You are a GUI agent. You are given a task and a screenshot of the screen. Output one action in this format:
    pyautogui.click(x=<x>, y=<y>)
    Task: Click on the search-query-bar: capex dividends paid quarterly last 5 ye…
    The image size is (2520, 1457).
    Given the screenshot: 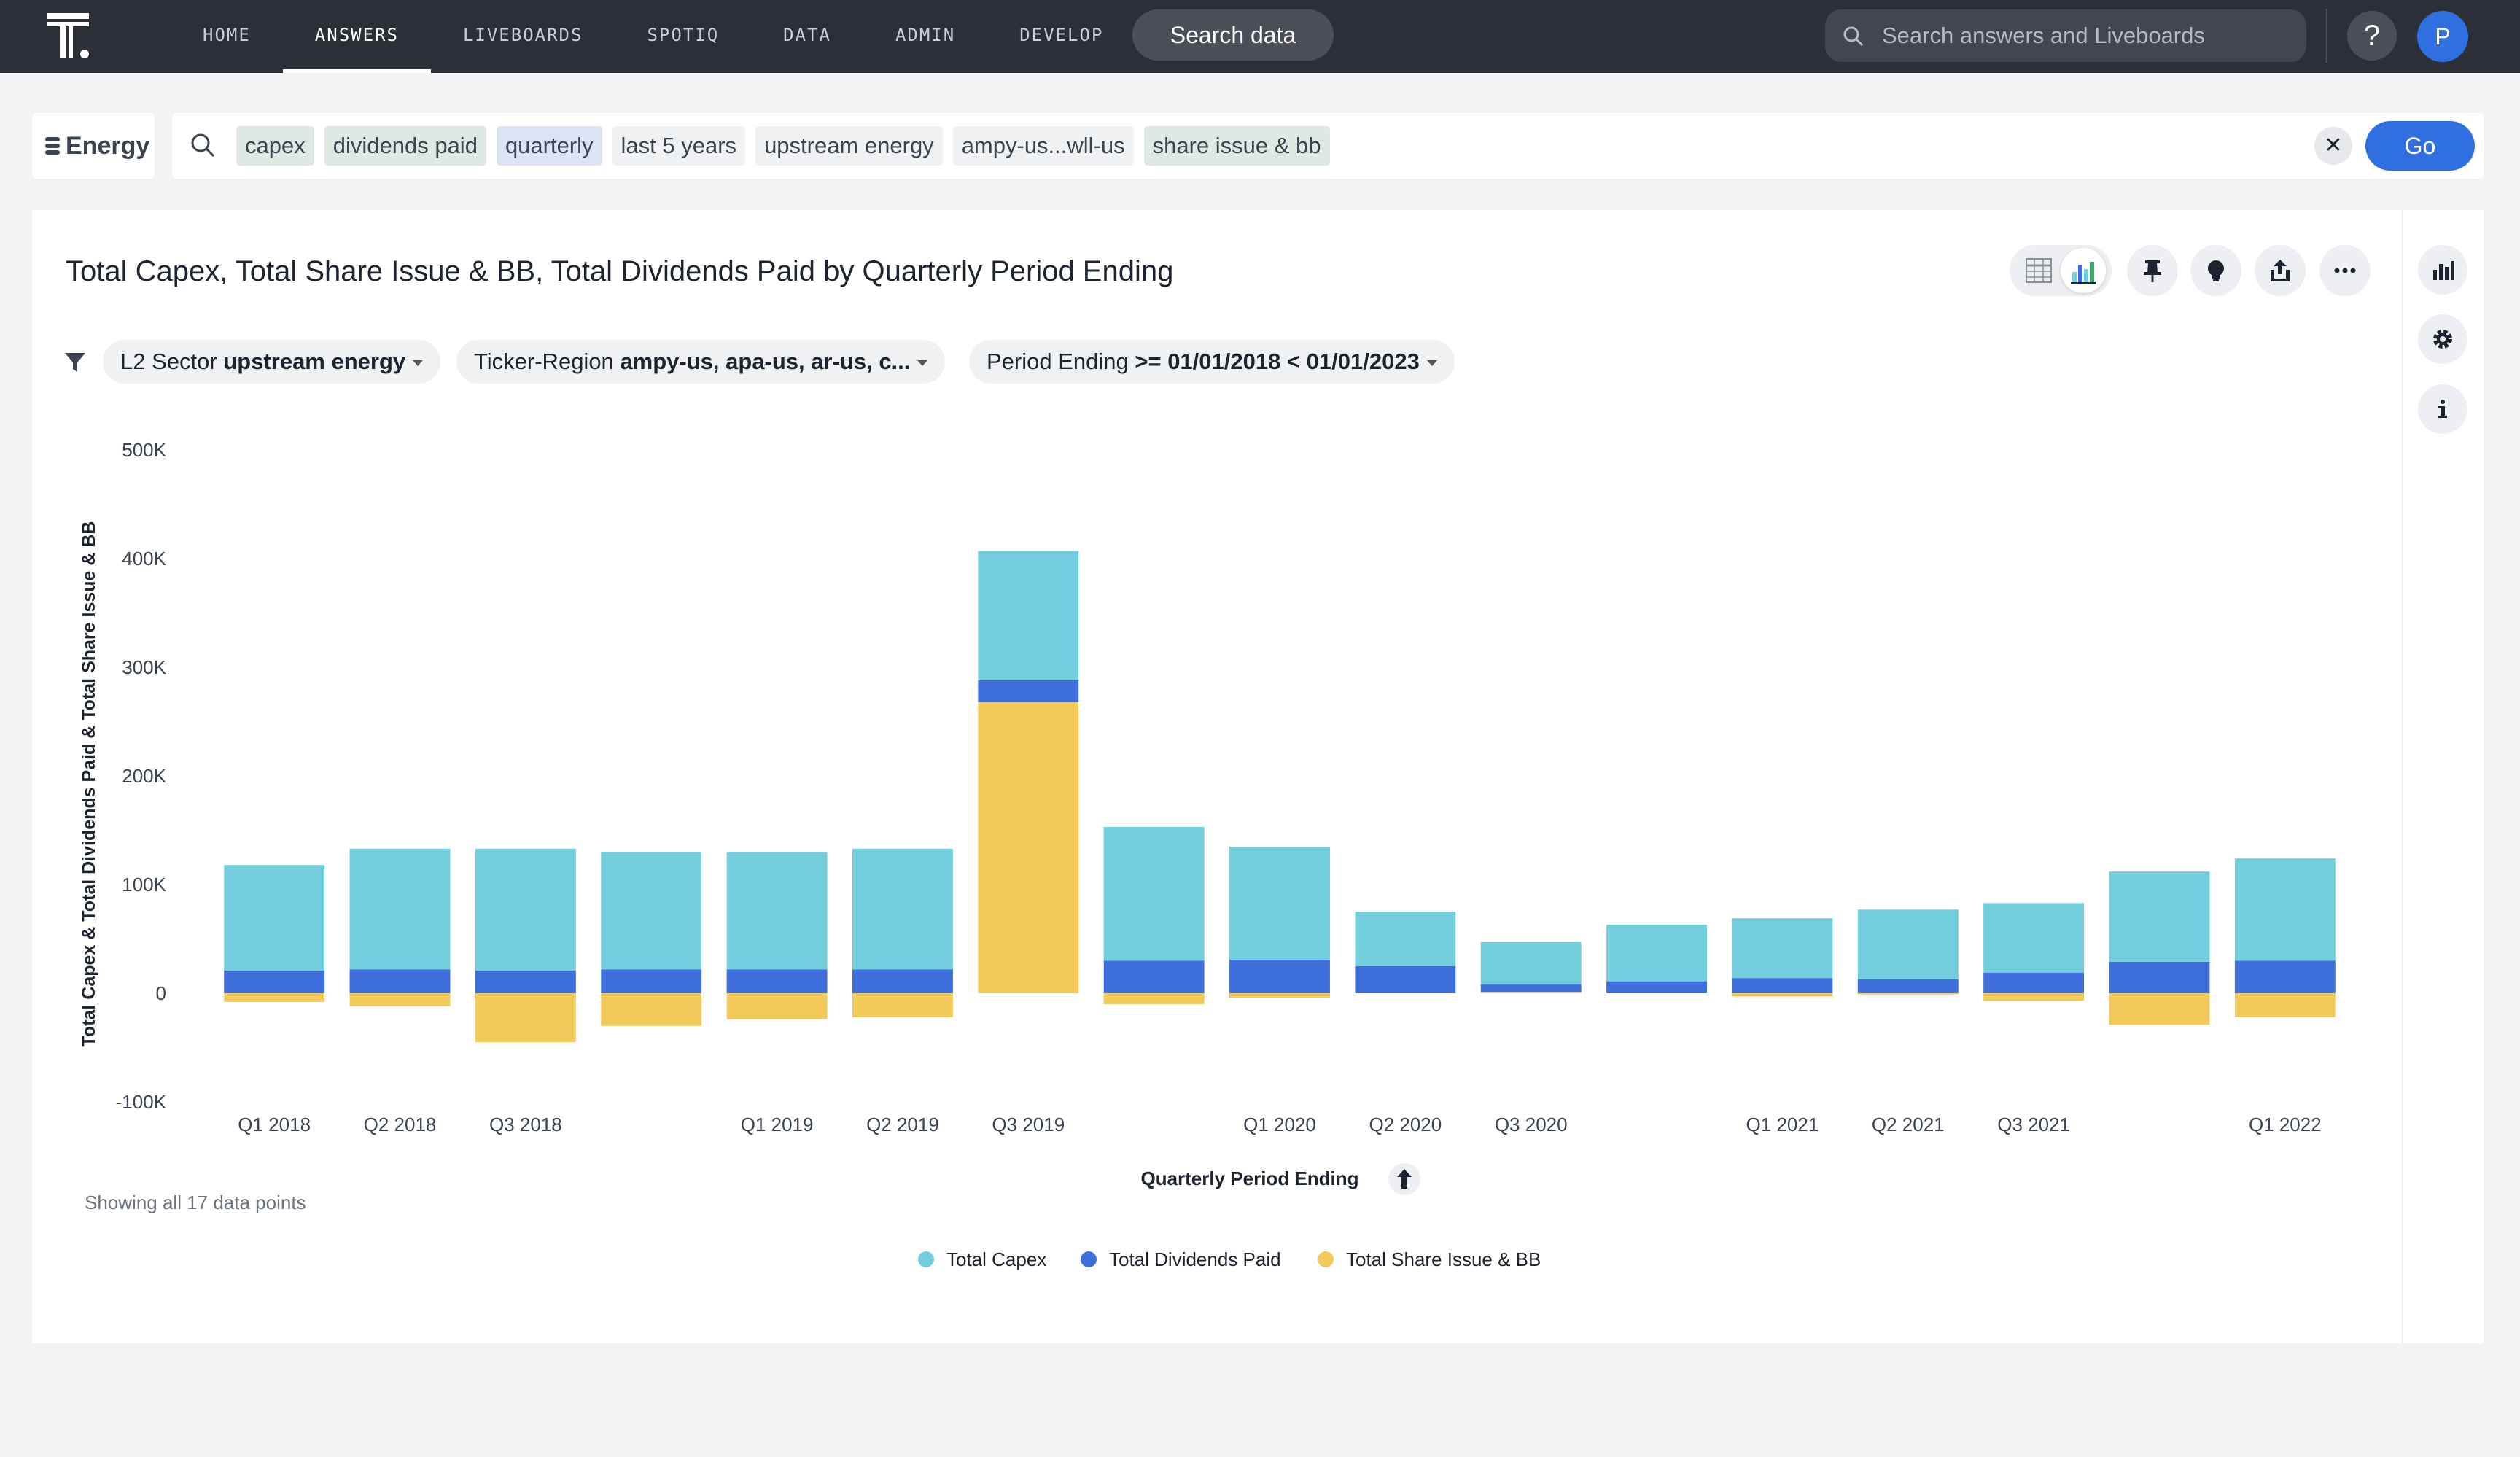 What is the action you would take?
    pyautogui.click(x=1328, y=146)
    